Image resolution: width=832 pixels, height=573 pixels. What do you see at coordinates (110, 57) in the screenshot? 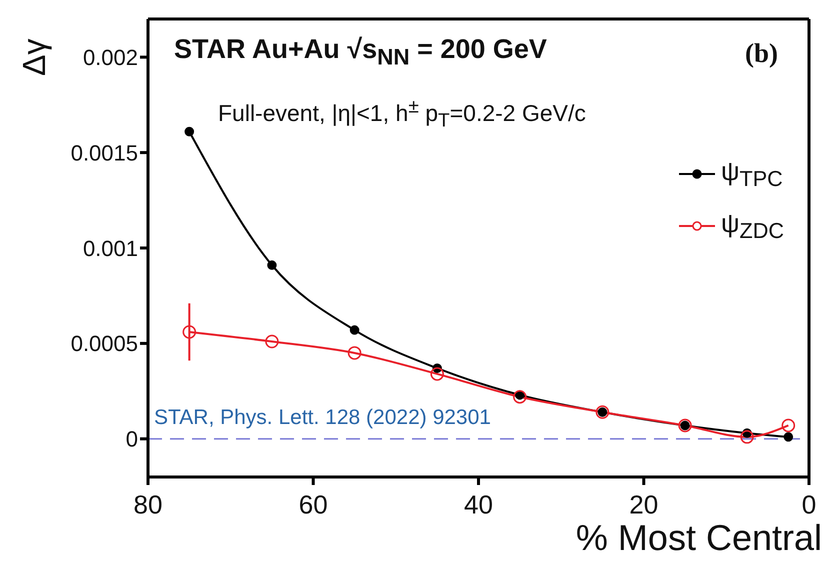
I see `y-tick-label: 0.002` at bounding box center [110, 57].